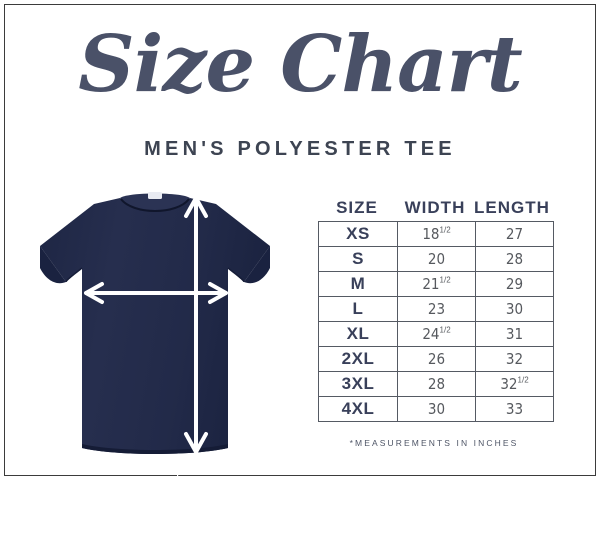  I want to click on table-row: 4XL 30 33, so click(436, 409).